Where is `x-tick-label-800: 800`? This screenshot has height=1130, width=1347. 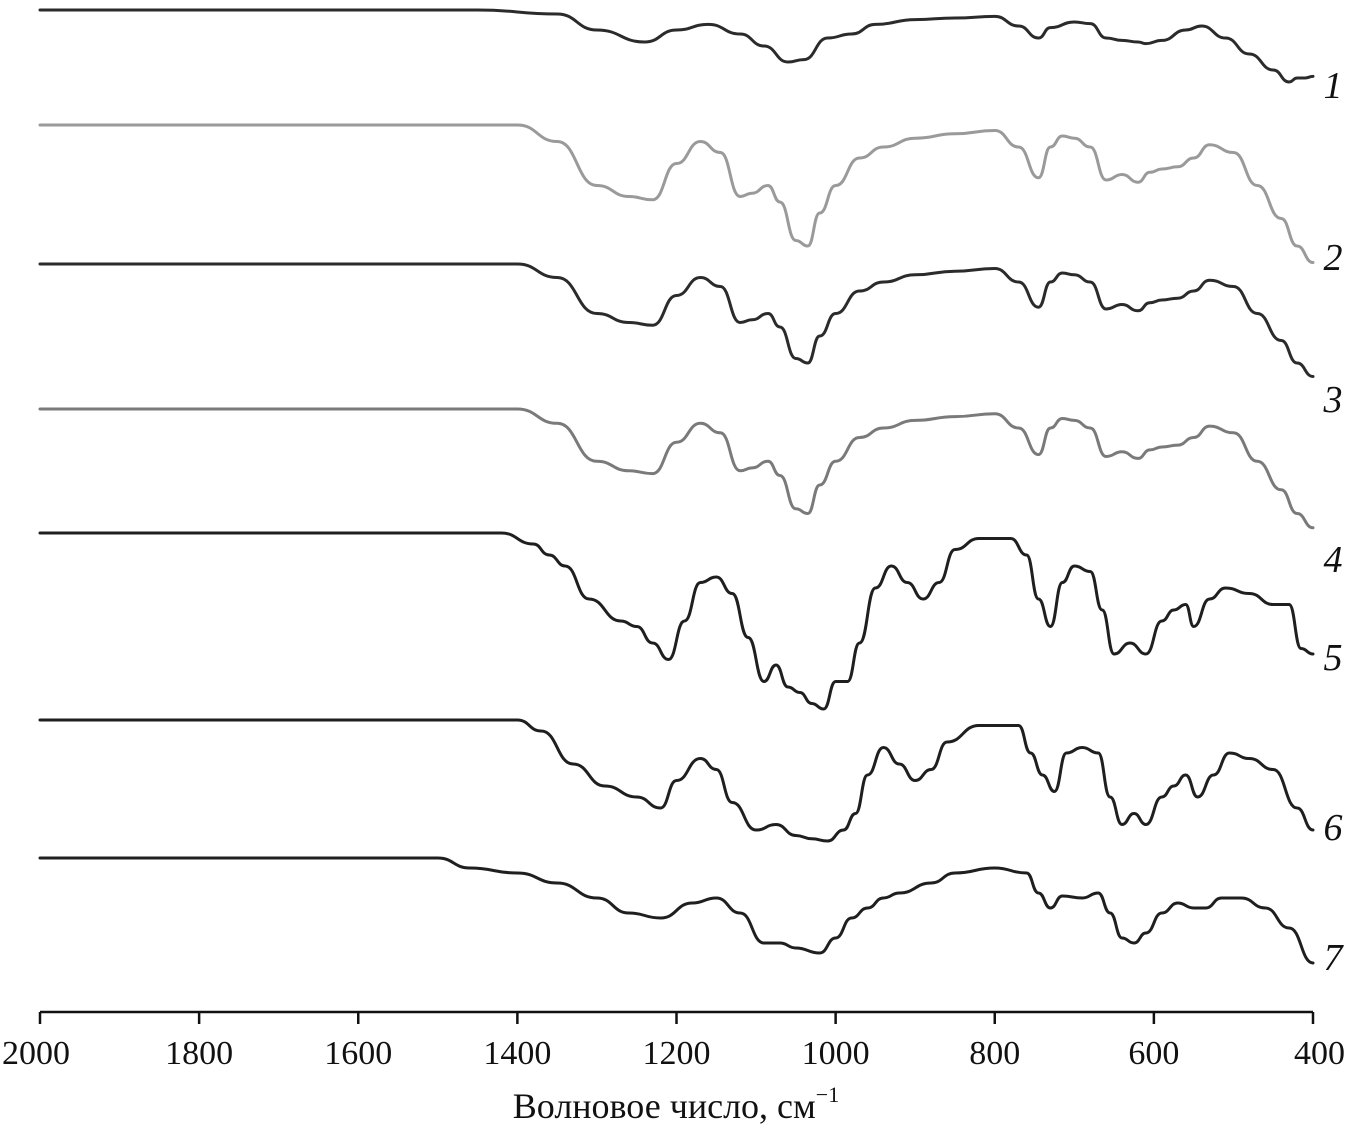
x-tick-label-800: 800 is located at coordinates (994, 1053).